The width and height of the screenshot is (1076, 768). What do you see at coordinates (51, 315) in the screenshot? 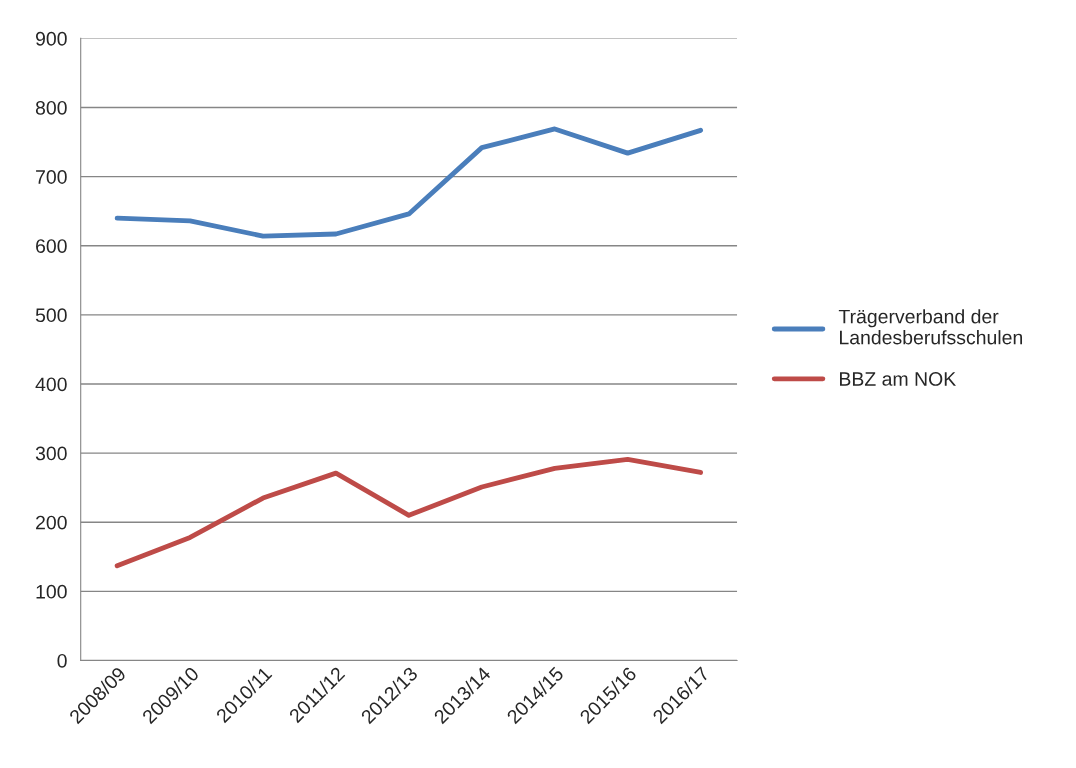
I see `y-tick-label: 500` at bounding box center [51, 315].